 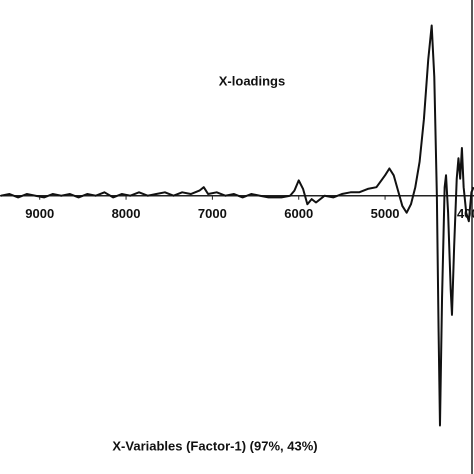 I want to click on x-tick-label: 6000, so click(x=298, y=213).